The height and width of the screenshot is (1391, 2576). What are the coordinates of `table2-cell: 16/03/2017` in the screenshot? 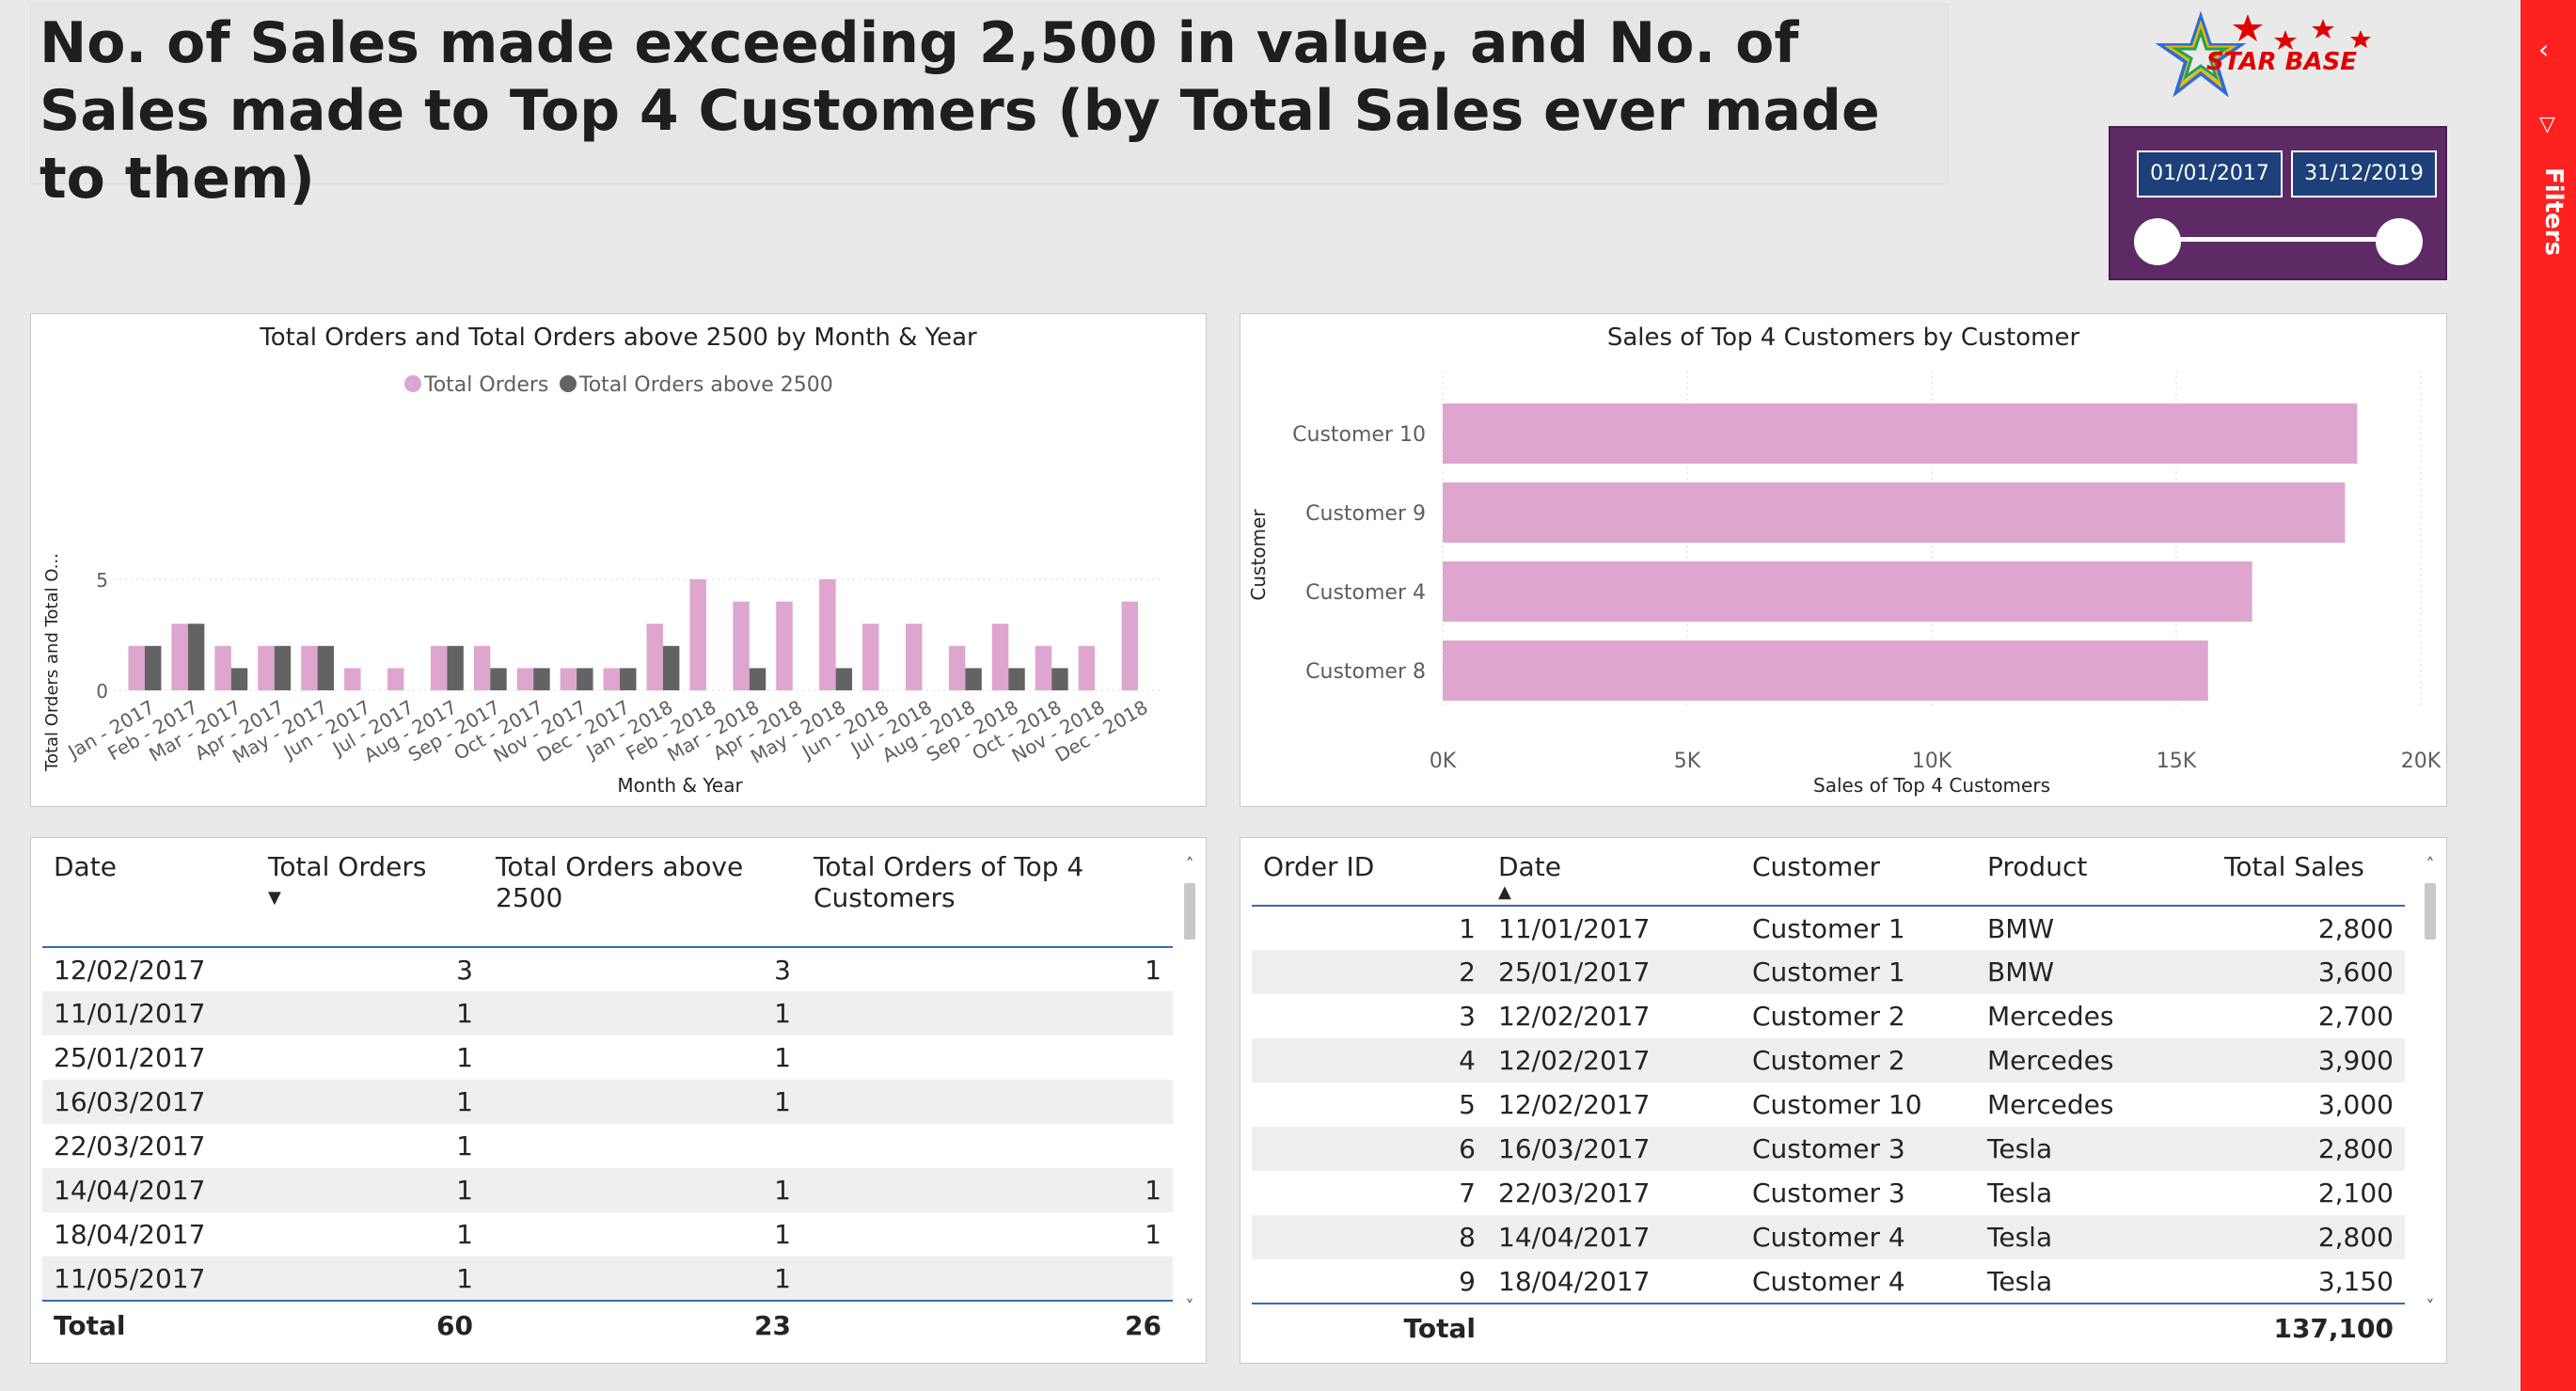 It's located at (1614, 1149).